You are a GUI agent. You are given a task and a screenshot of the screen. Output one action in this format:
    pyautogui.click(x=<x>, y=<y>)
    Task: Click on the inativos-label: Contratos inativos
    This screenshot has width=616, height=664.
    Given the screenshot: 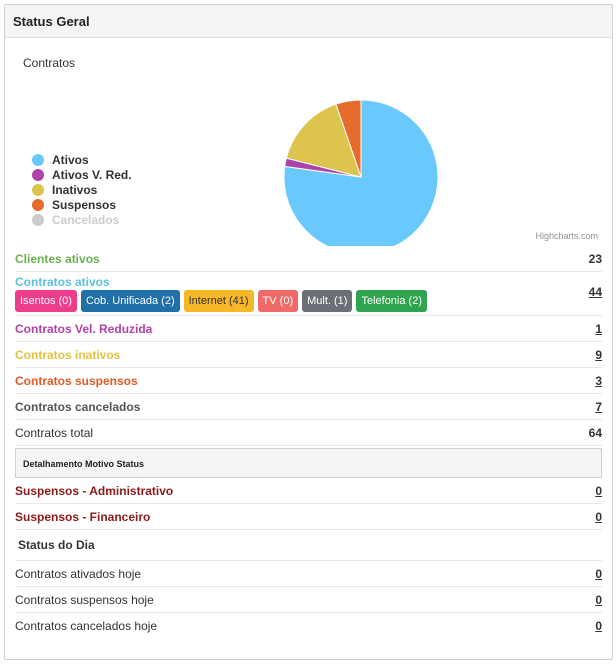 What is the action you would take?
    pyautogui.click(x=68, y=354)
    